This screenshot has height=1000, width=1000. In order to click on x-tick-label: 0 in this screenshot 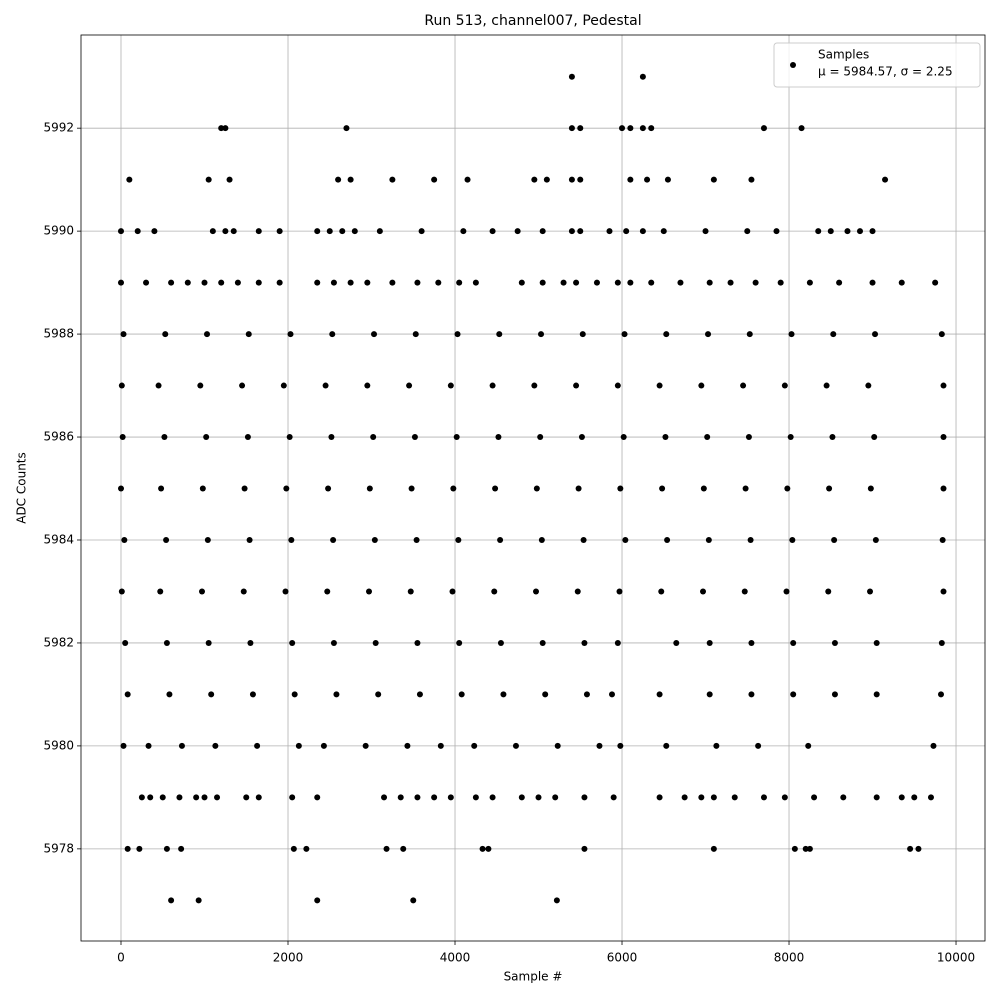, I will do `click(121, 958)`.